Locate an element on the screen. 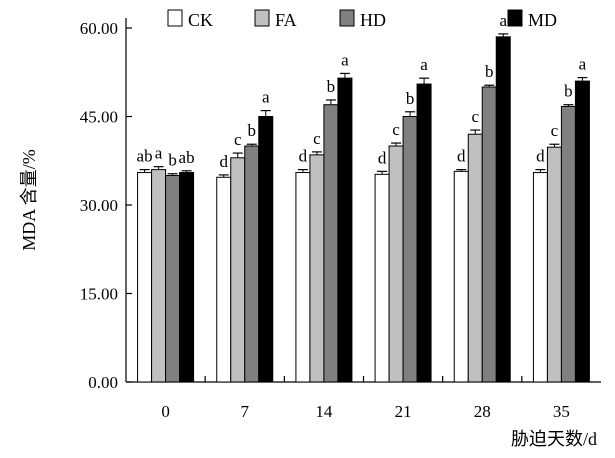 This screenshot has width=615, height=458. x-tick-label: 0 is located at coordinates (165, 411).